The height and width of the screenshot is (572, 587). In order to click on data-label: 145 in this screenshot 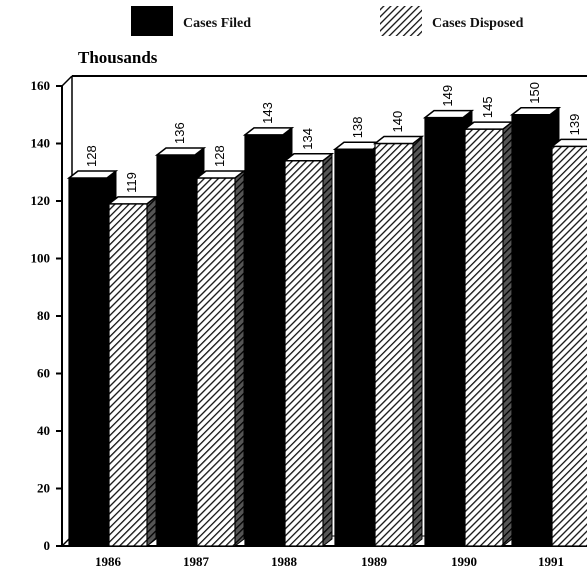, I will do `click(487, 107)`.